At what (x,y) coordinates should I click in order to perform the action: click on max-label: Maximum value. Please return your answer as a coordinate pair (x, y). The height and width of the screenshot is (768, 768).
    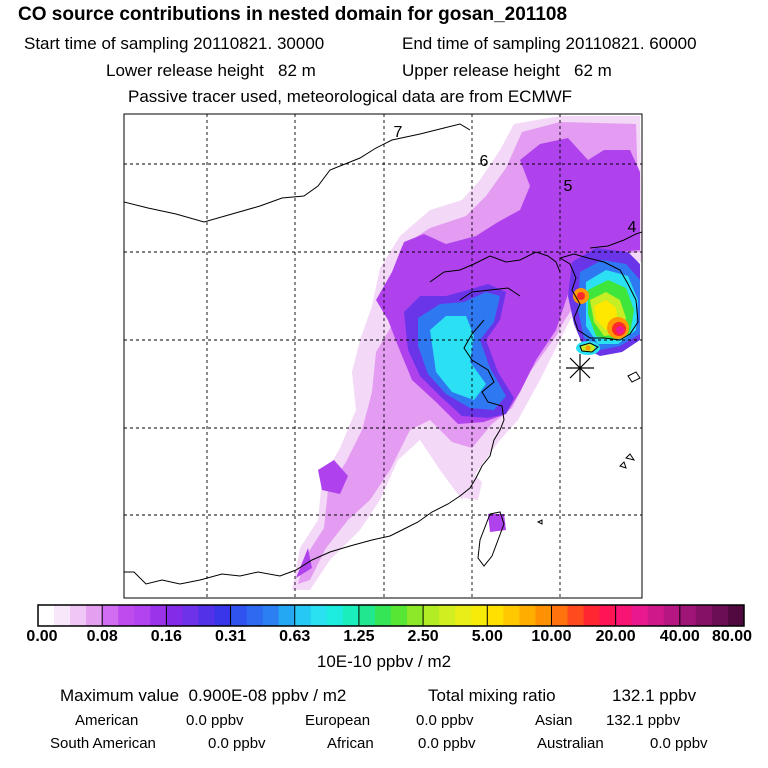
    Looking at the image, I should click on (120, 695).